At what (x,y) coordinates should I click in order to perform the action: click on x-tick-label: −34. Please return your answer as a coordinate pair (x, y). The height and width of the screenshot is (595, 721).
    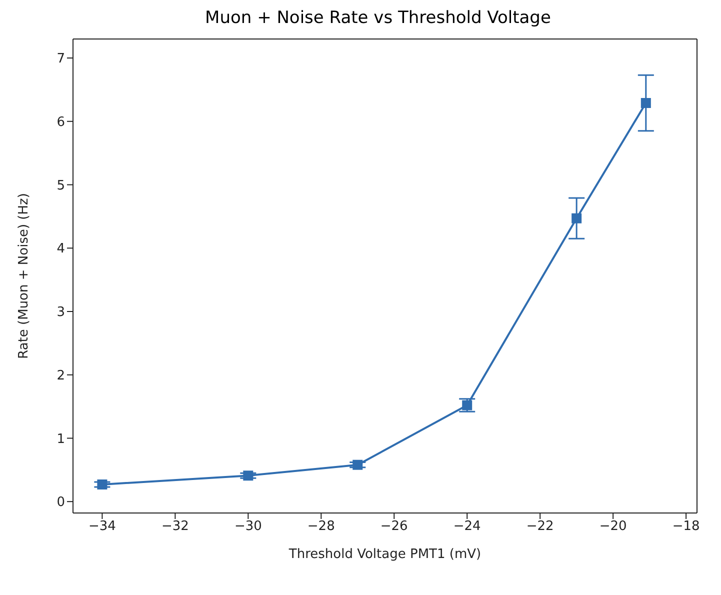
    Looking at the image, I should click on (102, 526).